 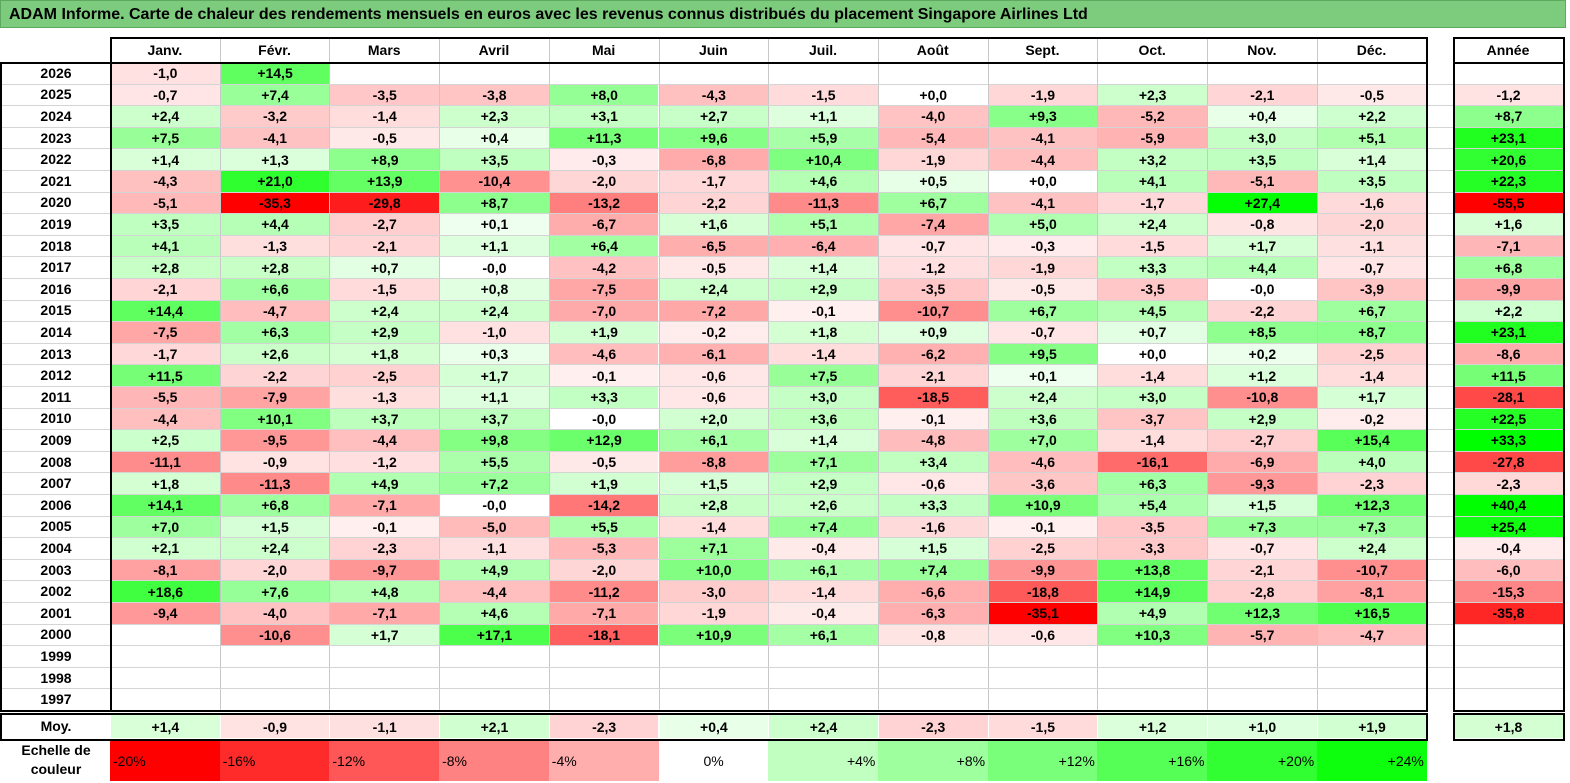 What do you see at coordinates (604, 138) in the screenshot?
I see `heatmap-cell: +11,3` at bounding box center [604, 138].